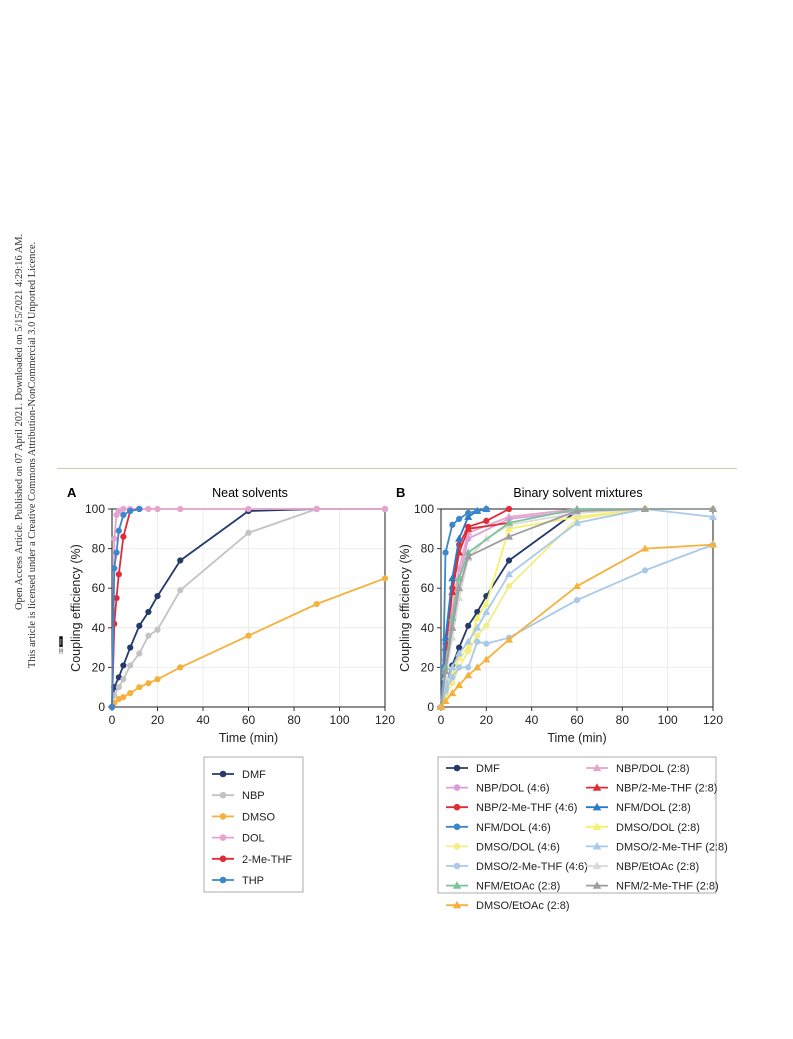 This screenshot has width=793, height=1039. I want to click on x-tick-label: 120, so click(385, 720).